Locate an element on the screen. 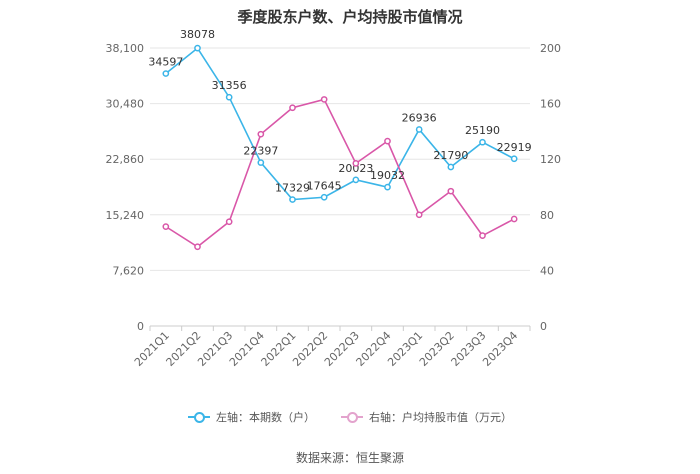 The image size is (700, 474). households-data-label: 17329 is located at coordinates (292, 188).